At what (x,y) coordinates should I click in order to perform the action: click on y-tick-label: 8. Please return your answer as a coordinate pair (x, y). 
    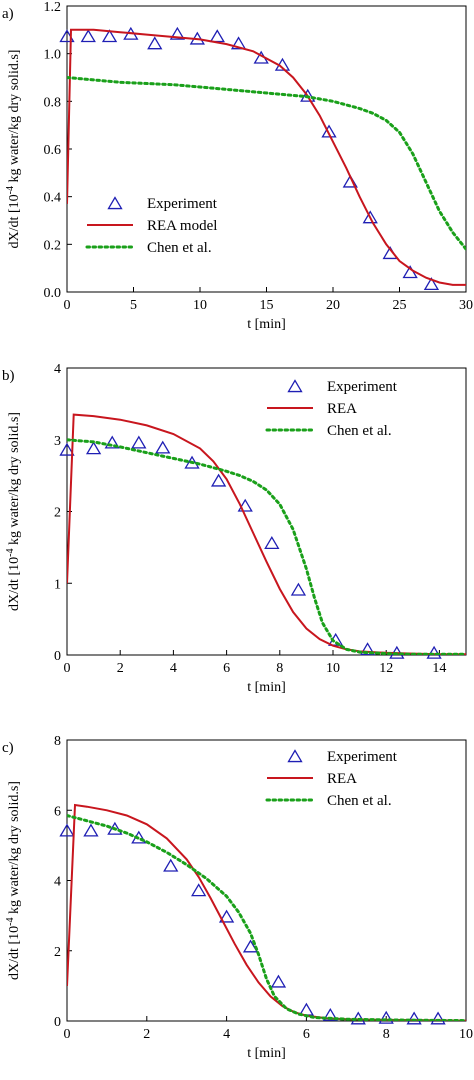
    Looking at the image, I should click on (57, 741).